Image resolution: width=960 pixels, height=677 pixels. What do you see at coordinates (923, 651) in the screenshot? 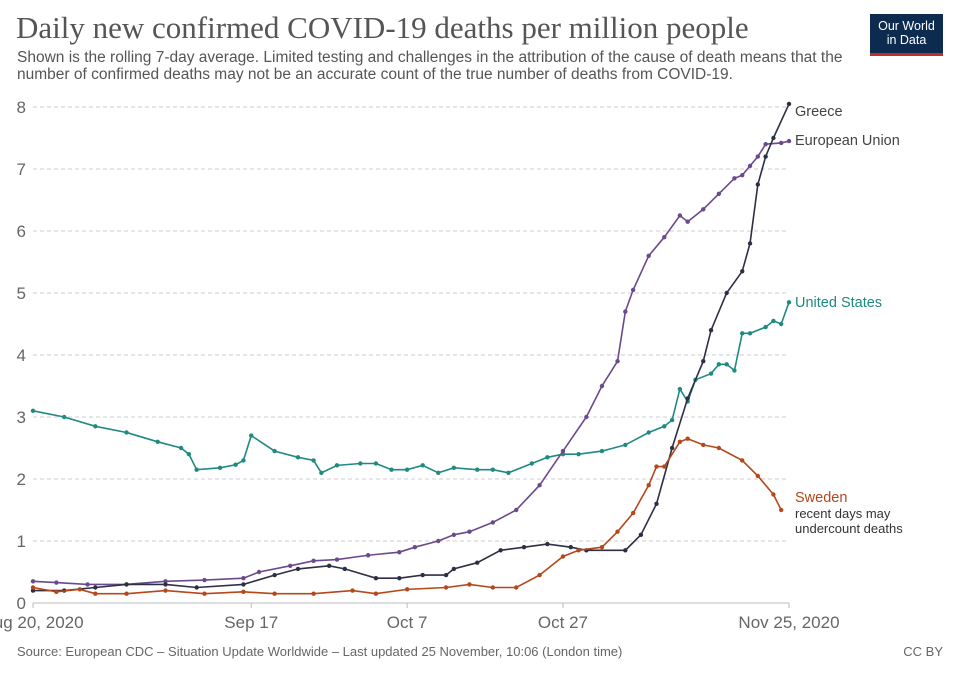
I see `license-label: CC BY` at bounding box center [923, 651].